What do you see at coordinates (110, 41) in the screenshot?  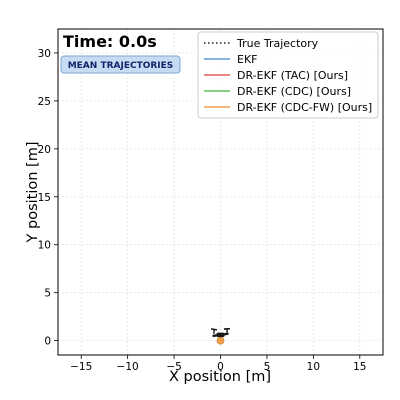 I see `time-label: Time: 0.0s` at bounding box center [110, 41].